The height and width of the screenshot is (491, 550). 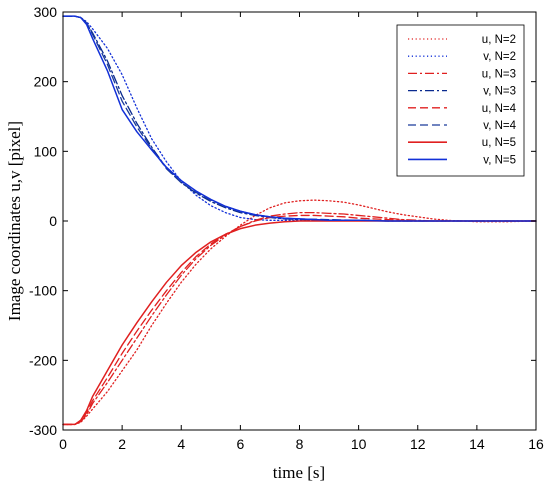 I want to click on x-tick-label: 4, so click(x=181, y=444).